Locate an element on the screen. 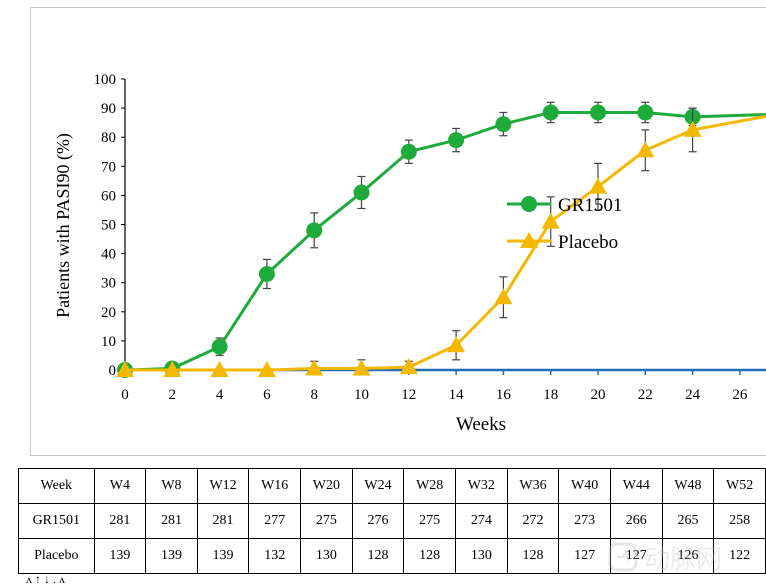 This screenshot has height=587, width=766. legend-label: GR1501 is located at coordinates (590, 205).